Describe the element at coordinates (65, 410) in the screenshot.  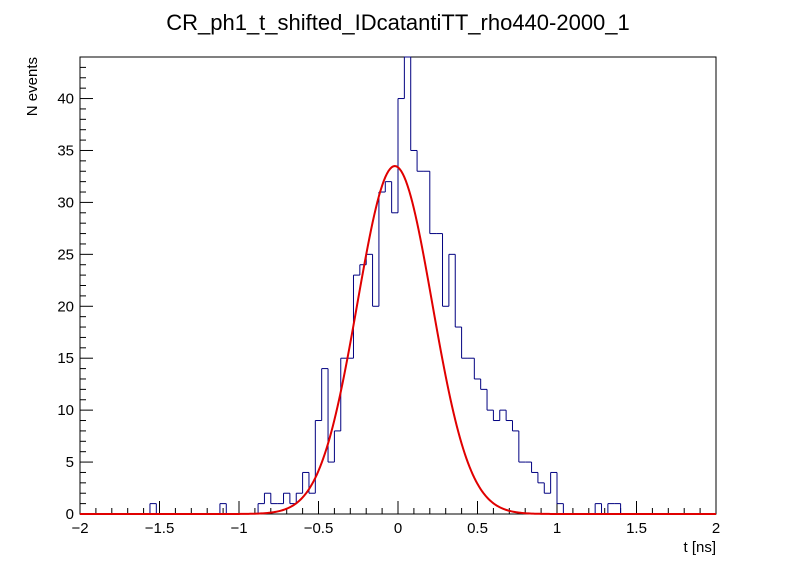
I see `y-tick-label: 10` at that location.